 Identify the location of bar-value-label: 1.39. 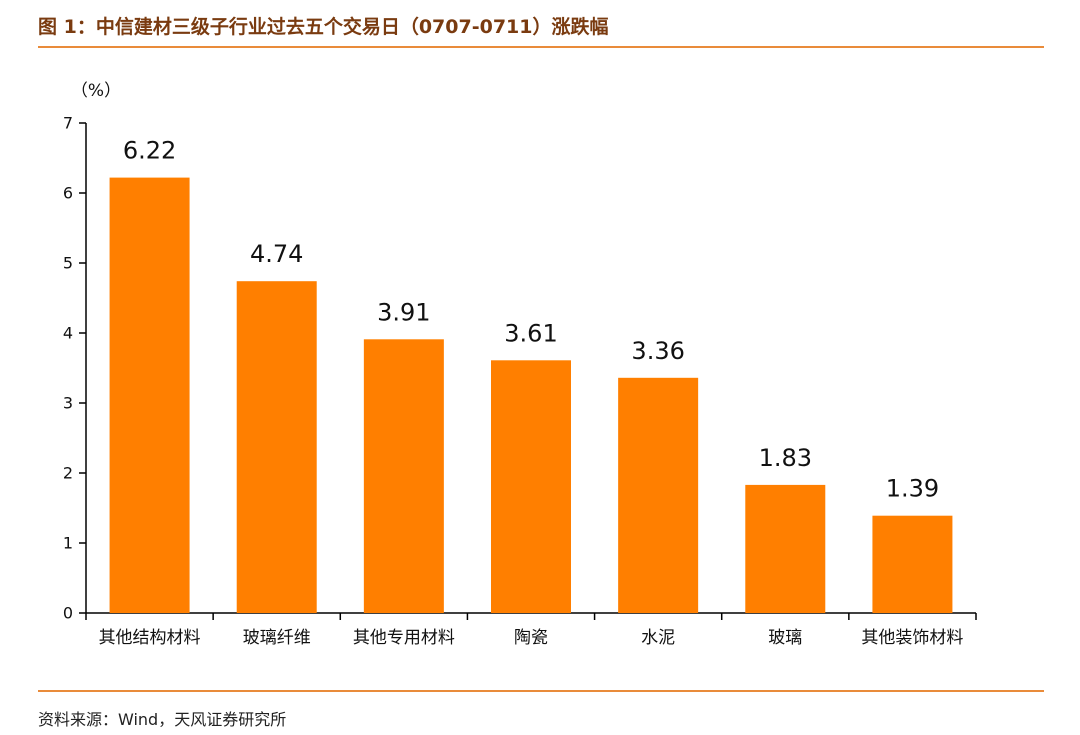
(912, 489).